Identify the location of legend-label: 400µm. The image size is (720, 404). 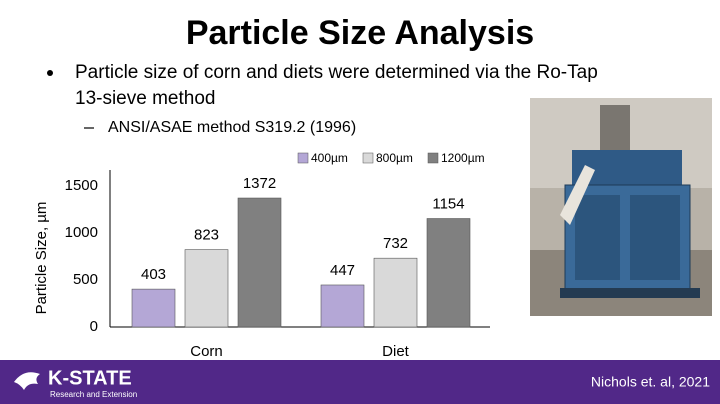
(329, 158).